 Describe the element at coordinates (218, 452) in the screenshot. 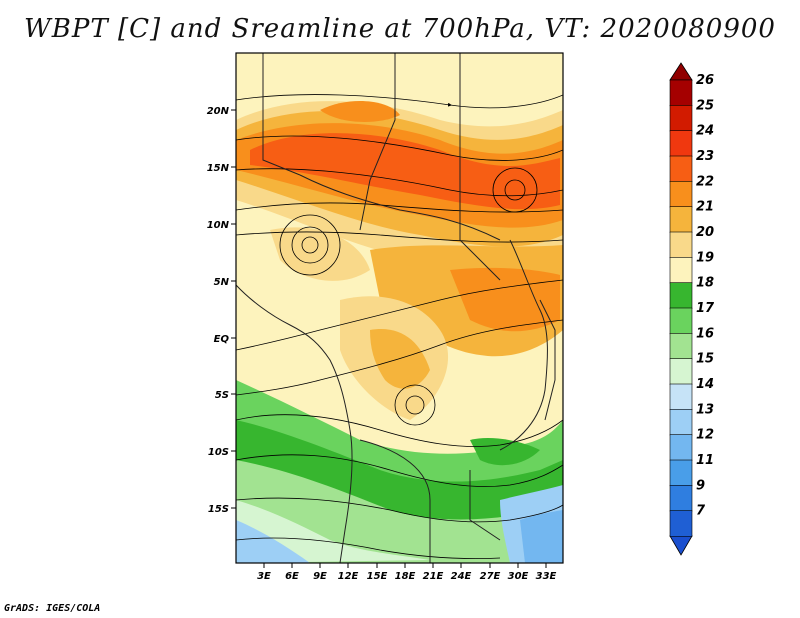

I see `lat-label-10s: 10S` at that location.